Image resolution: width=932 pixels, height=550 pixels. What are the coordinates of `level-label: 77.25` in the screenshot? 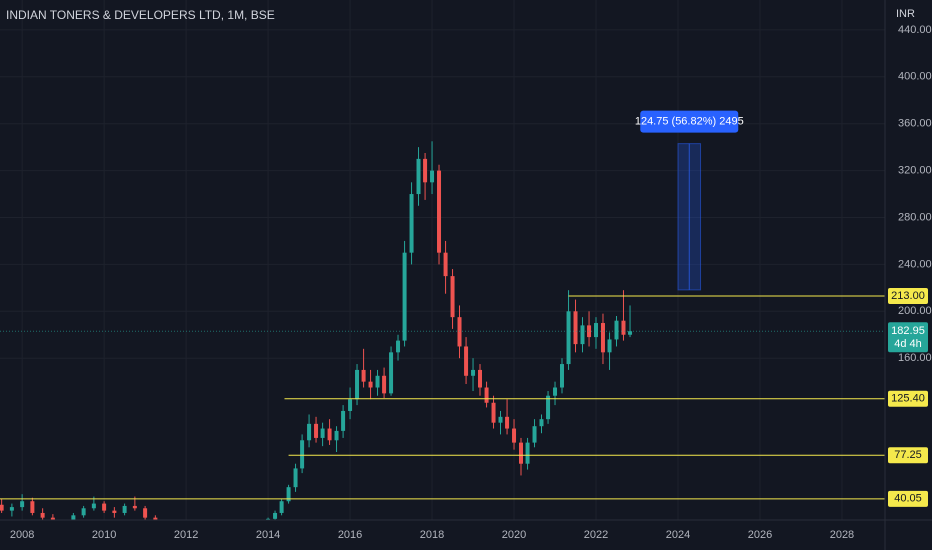 It's located at (908, 455).